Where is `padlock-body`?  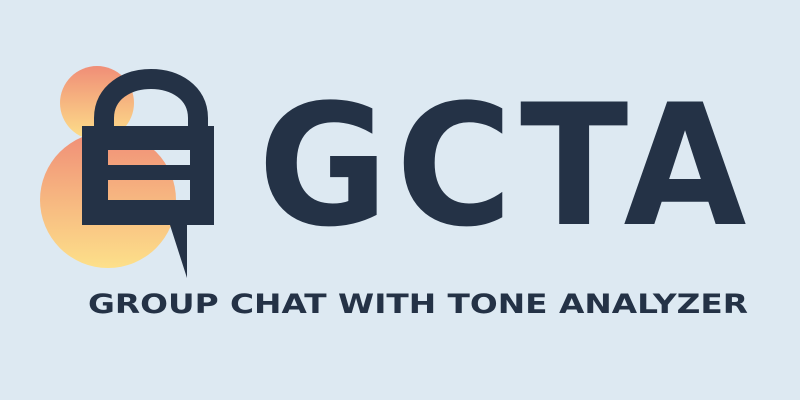
padlock-body is located at coordinates (148, 202).